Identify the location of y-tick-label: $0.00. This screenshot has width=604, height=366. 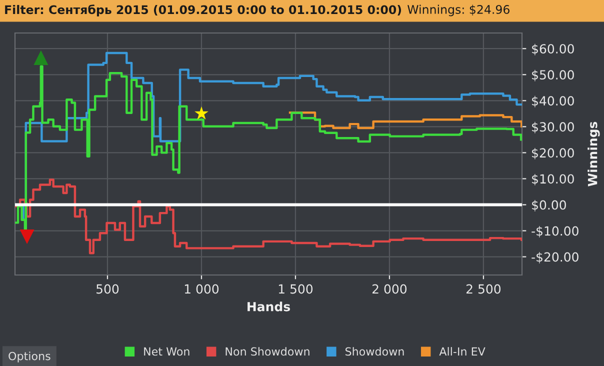
(549, 206).